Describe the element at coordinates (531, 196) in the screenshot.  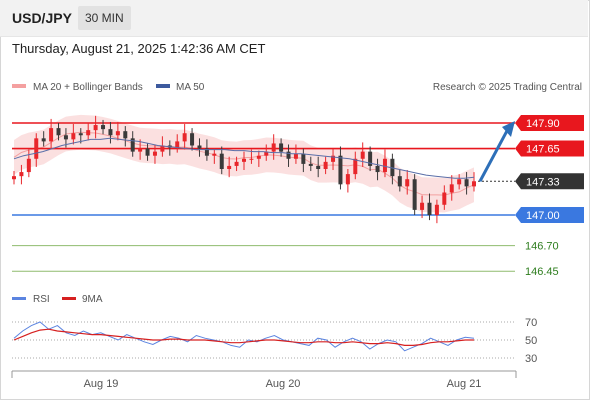
I see `level-labels: 147.90 147.65 147.00 146.70 146.45 147.33` at that location.